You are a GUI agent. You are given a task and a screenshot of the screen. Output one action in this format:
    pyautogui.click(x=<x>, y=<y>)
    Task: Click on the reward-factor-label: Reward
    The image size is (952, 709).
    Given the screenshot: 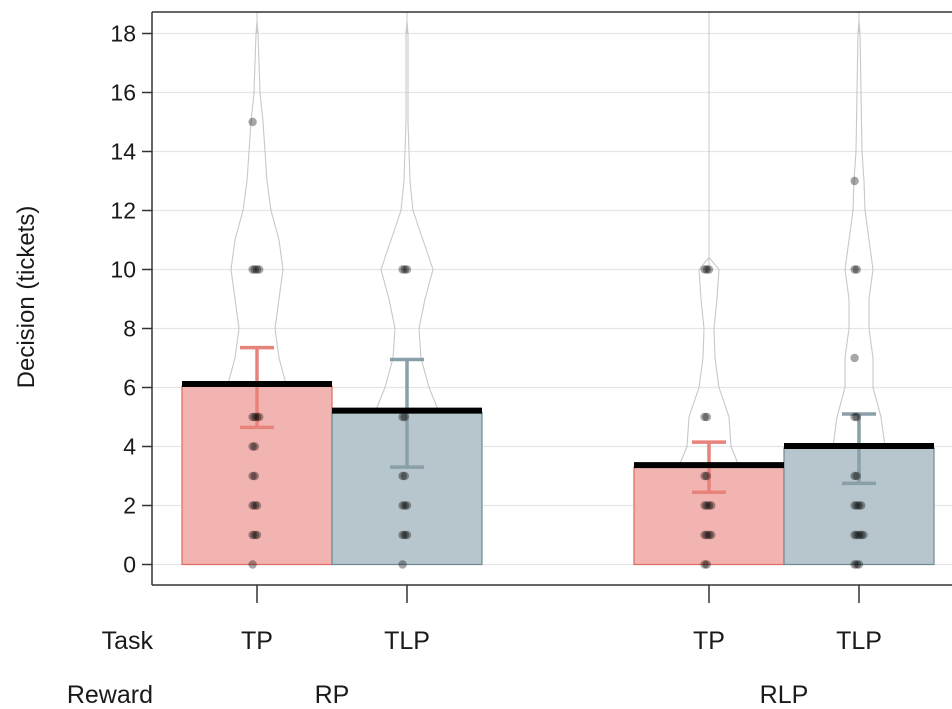 What is the action you would take?
    pyautogui.click(x=110, y=695)
    